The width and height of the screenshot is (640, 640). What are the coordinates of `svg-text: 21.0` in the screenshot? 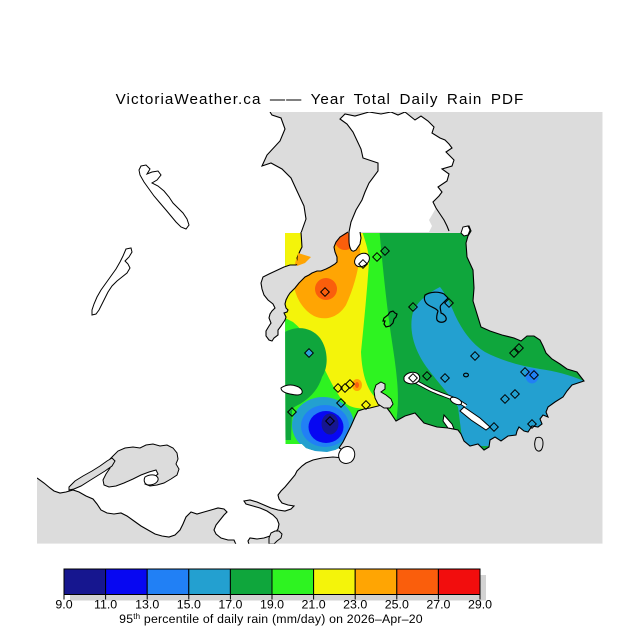 It's located at (314, 605).